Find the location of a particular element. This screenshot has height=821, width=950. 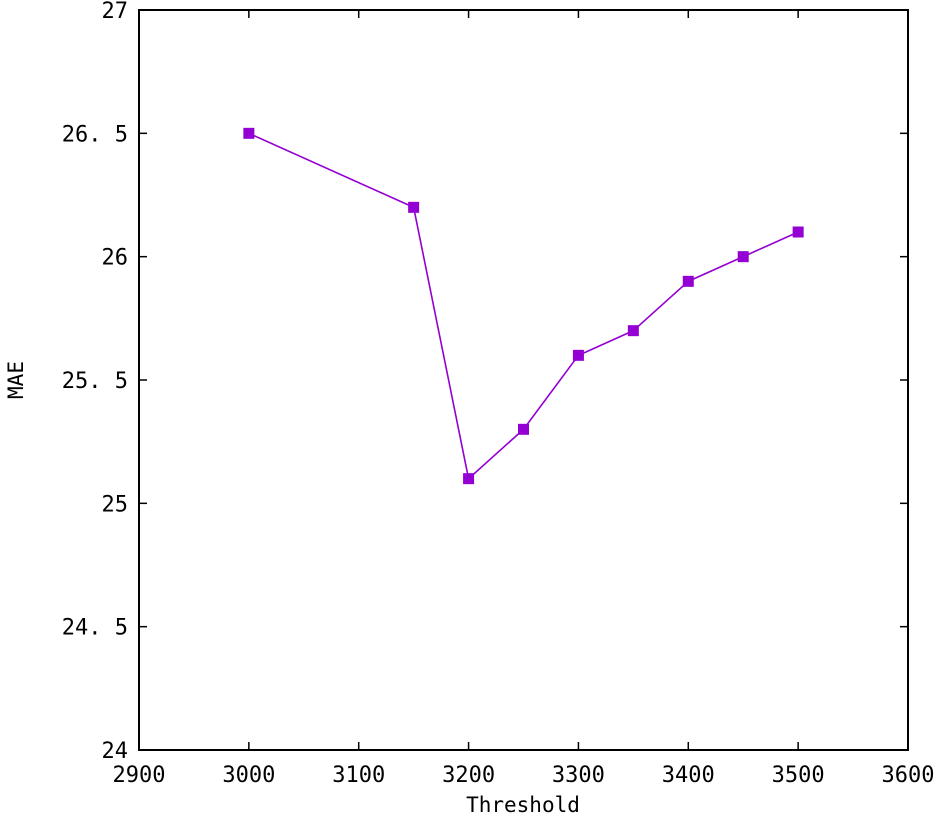

x-tick-label: 3100 is located at coordinates (358, 775).